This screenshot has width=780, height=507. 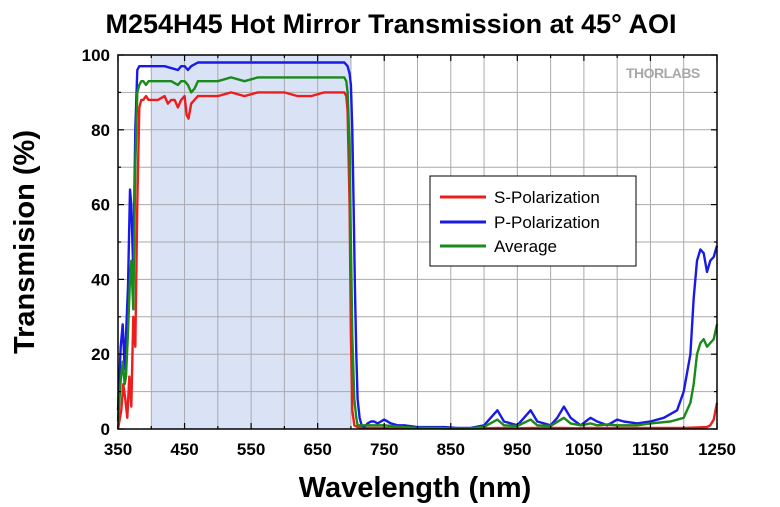 What do you see at coordinates (517, 449) in the screenshot?
I see `x-tick-label: 950` at bounding box center [517, 449].